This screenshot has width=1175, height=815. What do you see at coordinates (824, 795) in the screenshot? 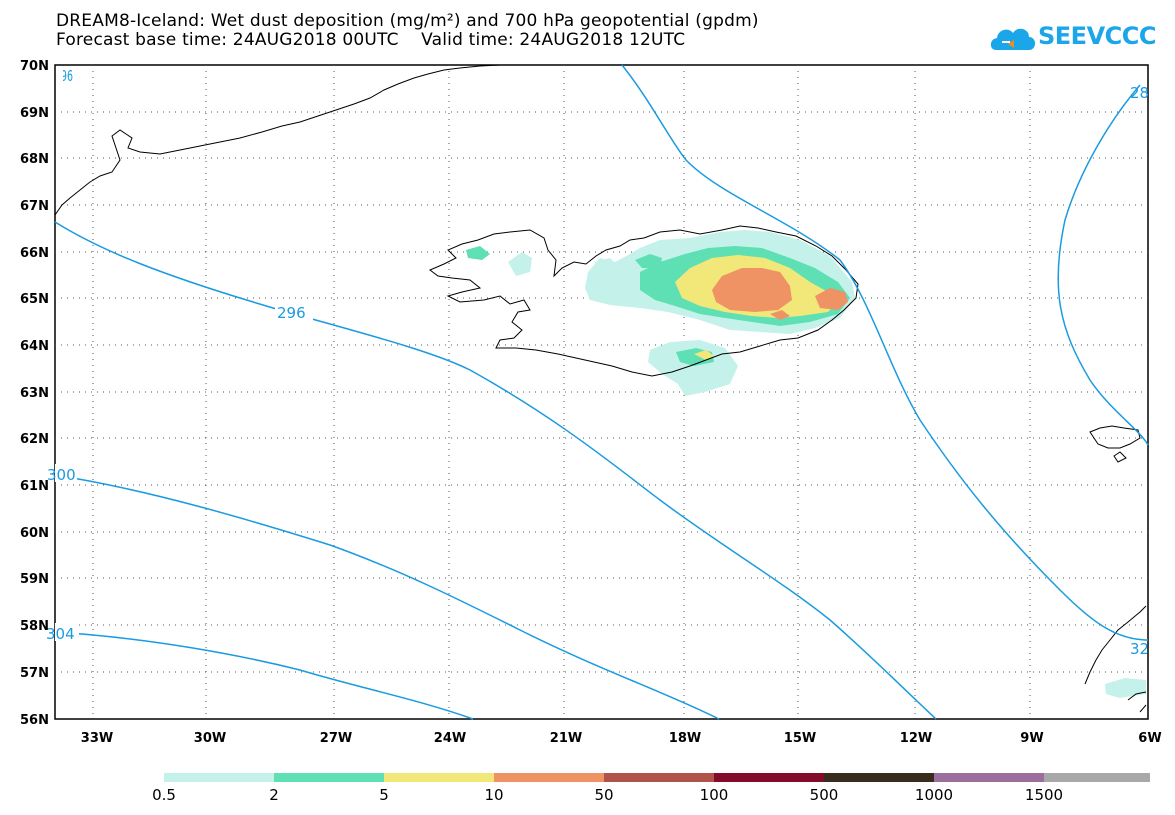
I see `legend-label: 500` at bounding box center [824, 795].